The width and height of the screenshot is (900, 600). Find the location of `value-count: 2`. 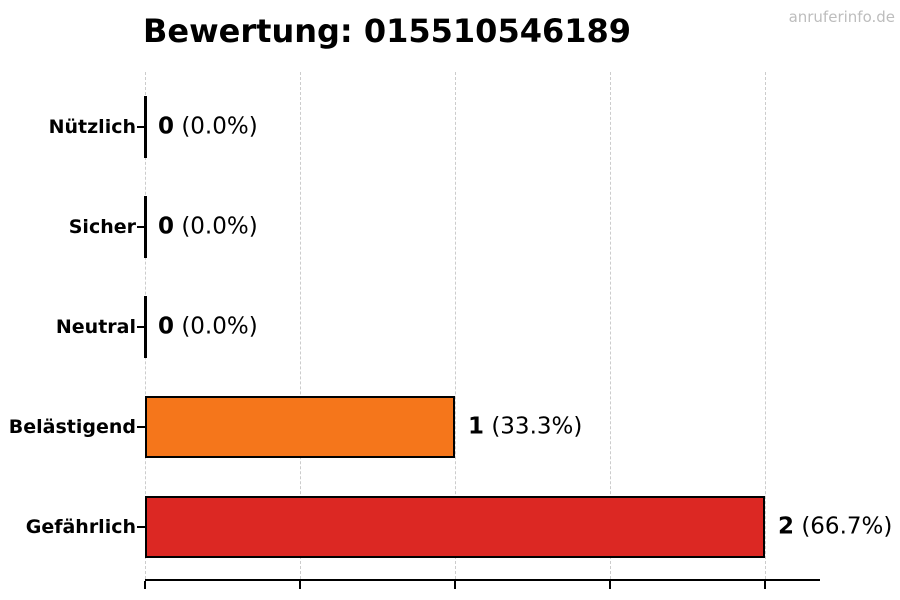

value-count: 2 is located at coordinates (786, 526).